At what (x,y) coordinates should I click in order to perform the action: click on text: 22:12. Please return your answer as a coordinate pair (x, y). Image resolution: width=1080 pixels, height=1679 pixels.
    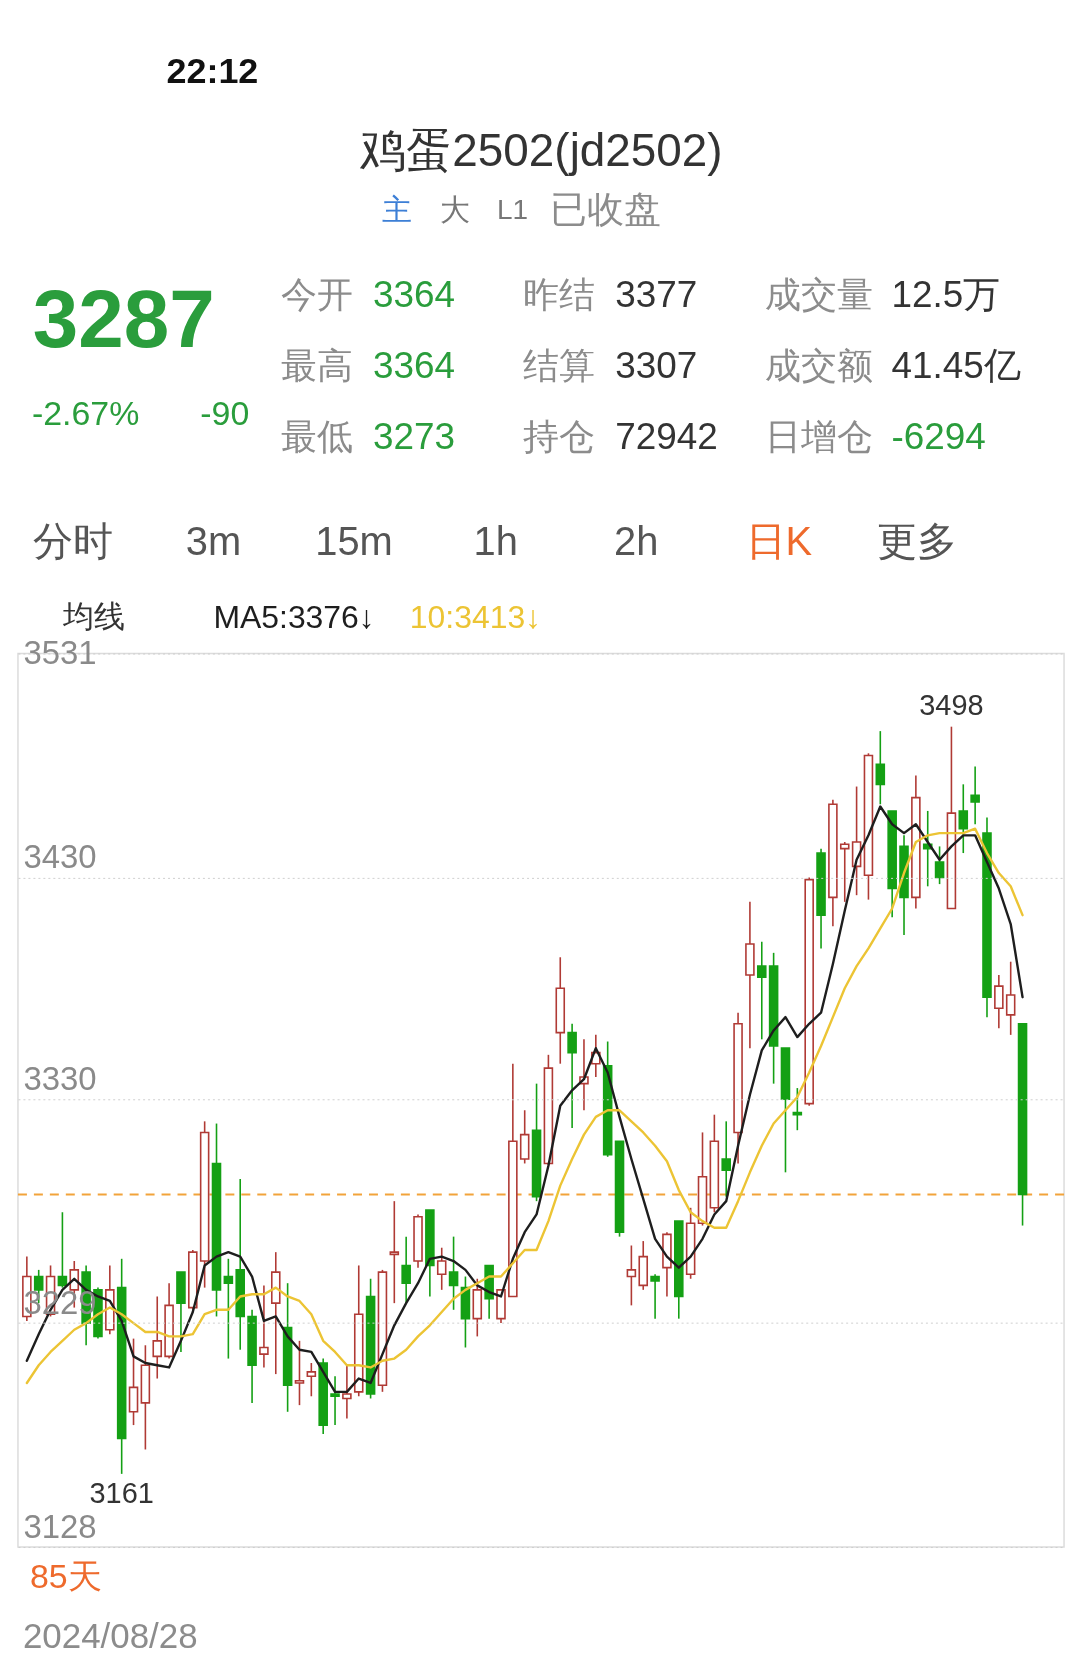
    Looking at the image, I should click on (212, 71).